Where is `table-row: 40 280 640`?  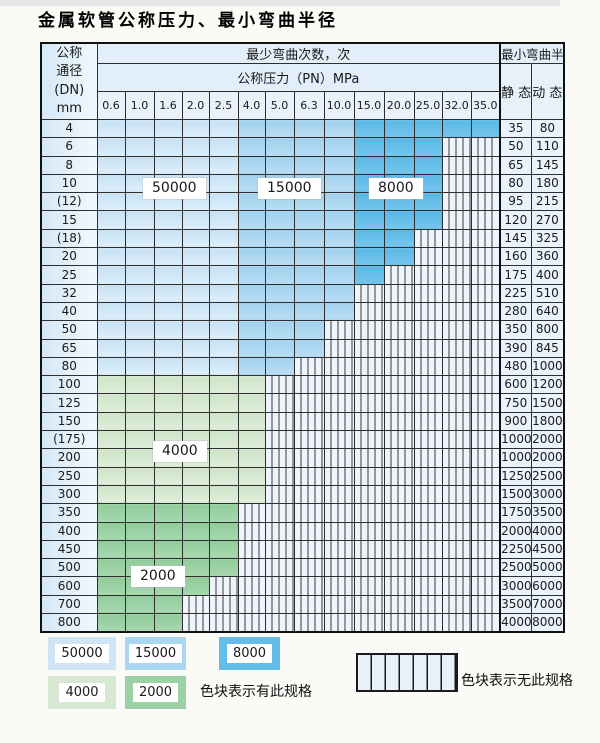
table-row: 40 280 640 is located at coordinates (302, 311).